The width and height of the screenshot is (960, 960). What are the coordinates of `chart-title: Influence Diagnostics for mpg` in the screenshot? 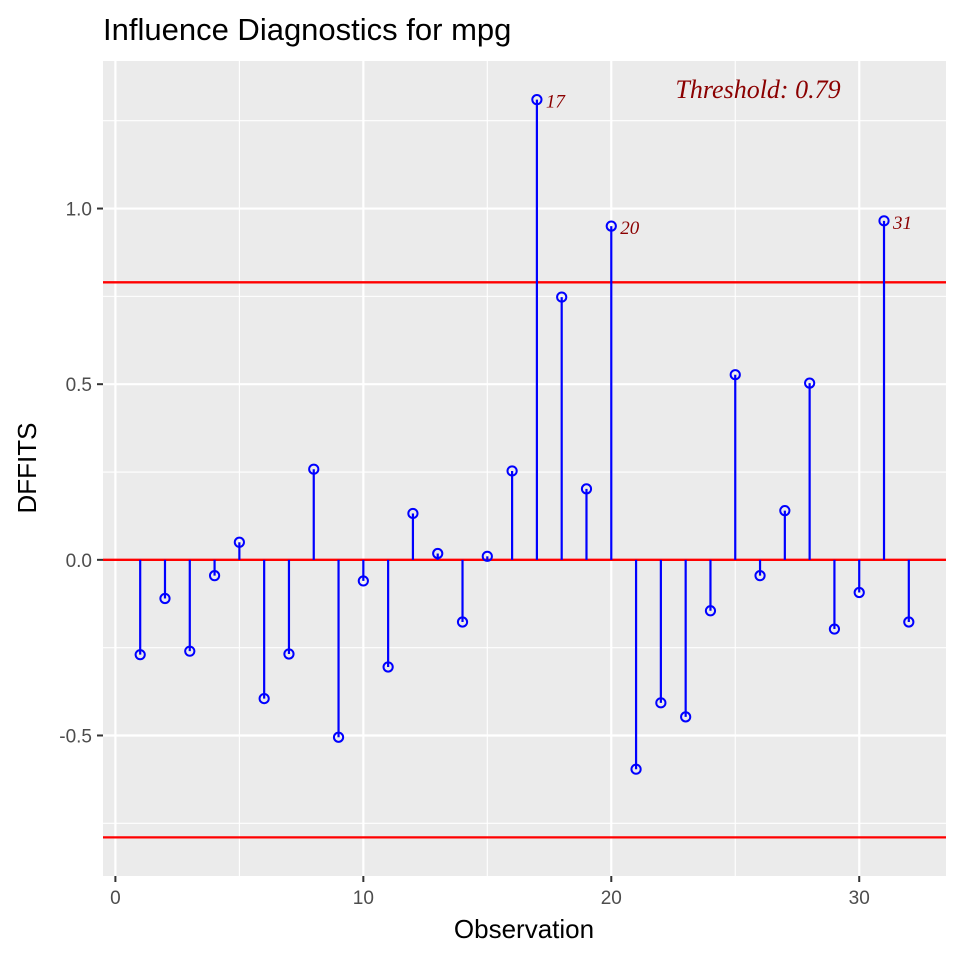 It's located at (307, 29).